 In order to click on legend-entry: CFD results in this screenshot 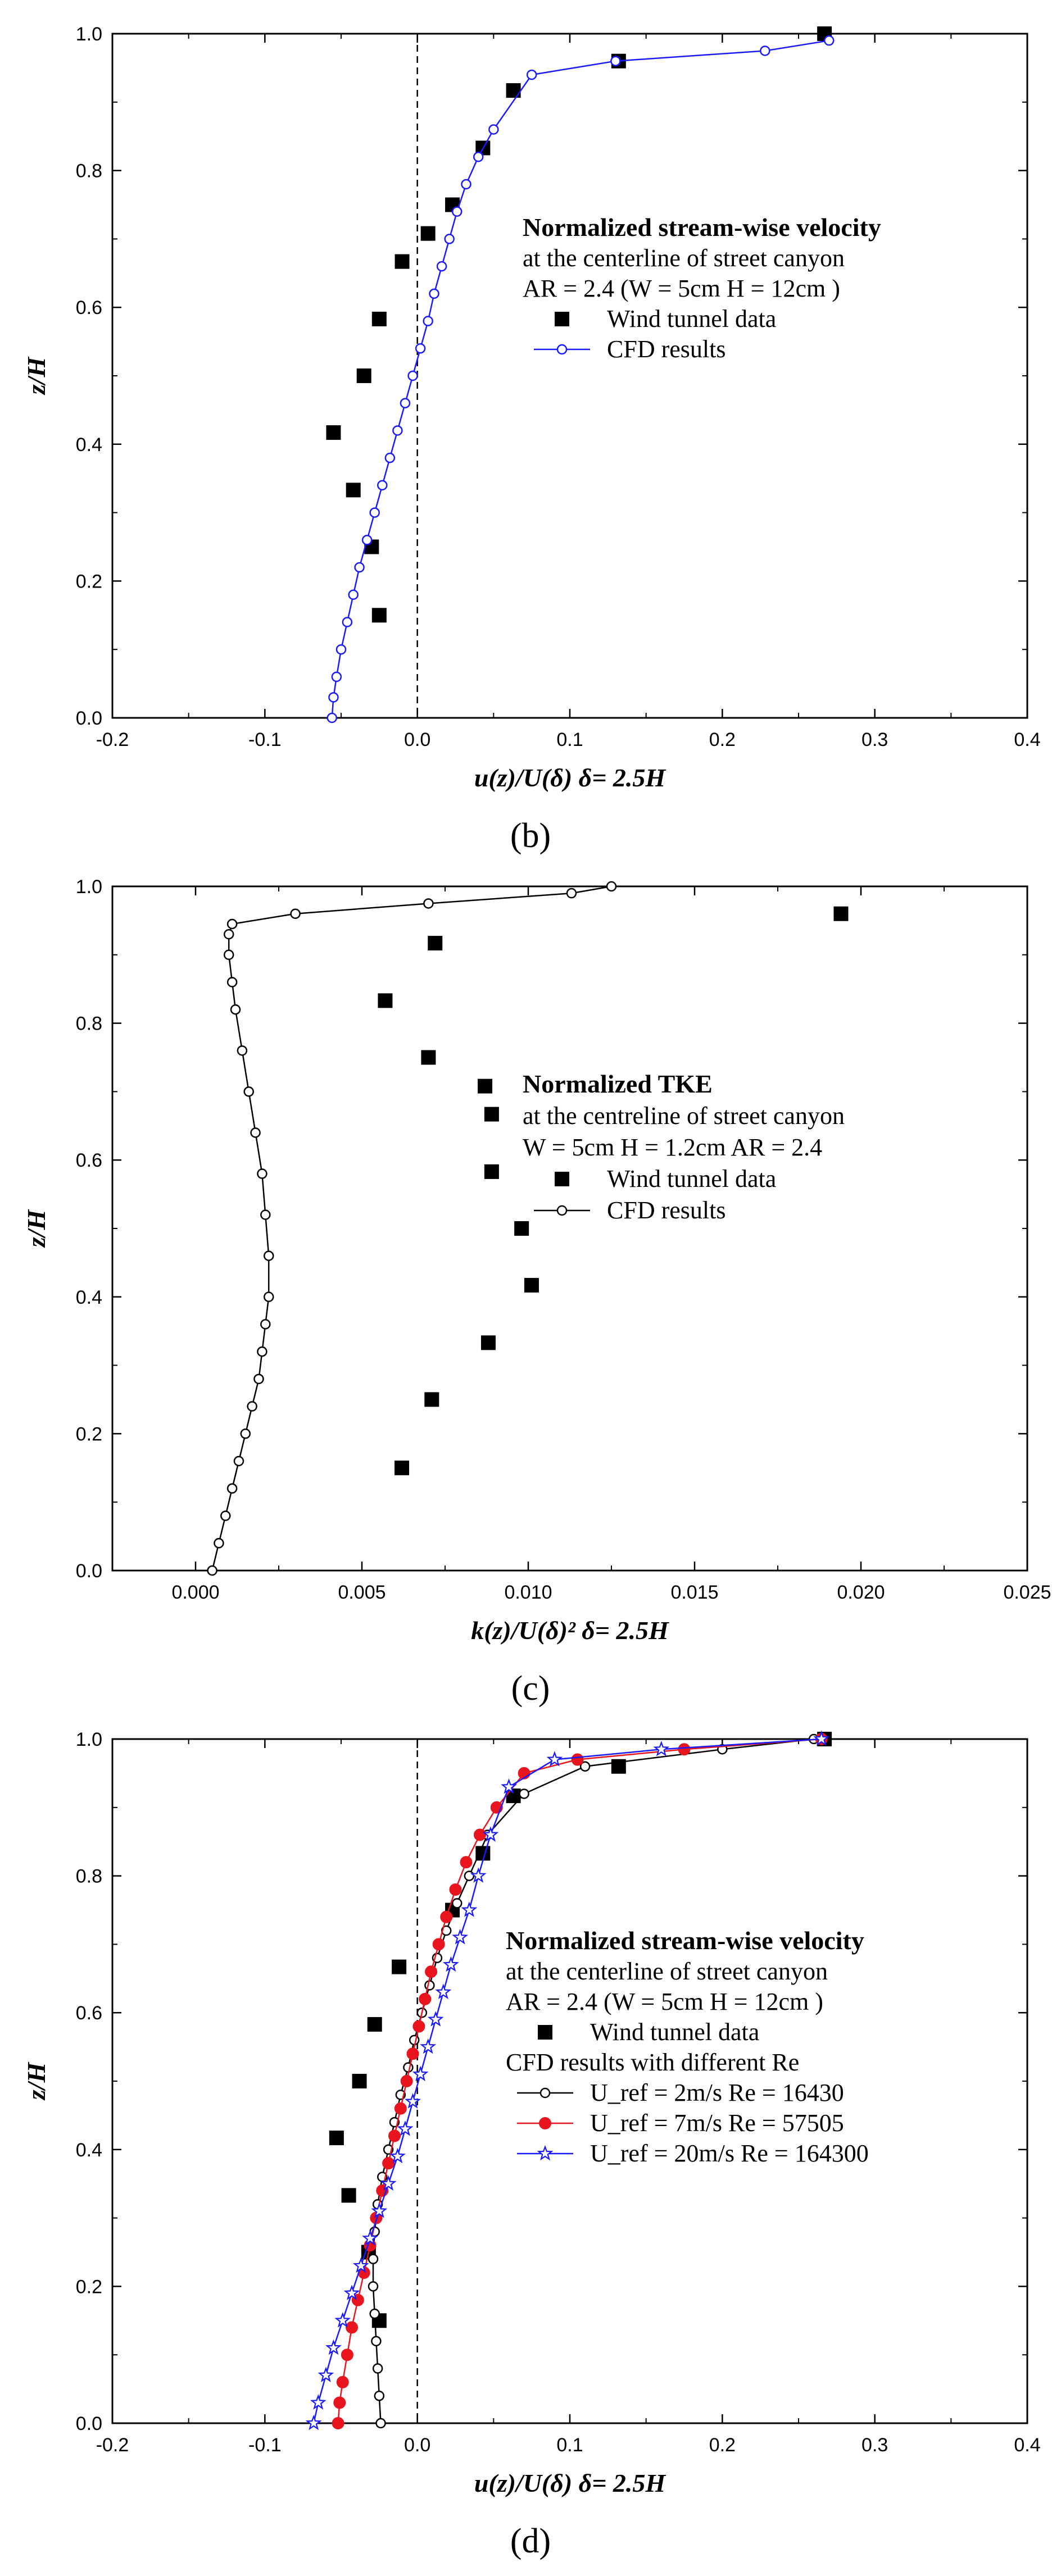, I will do `click(666, 349)`.